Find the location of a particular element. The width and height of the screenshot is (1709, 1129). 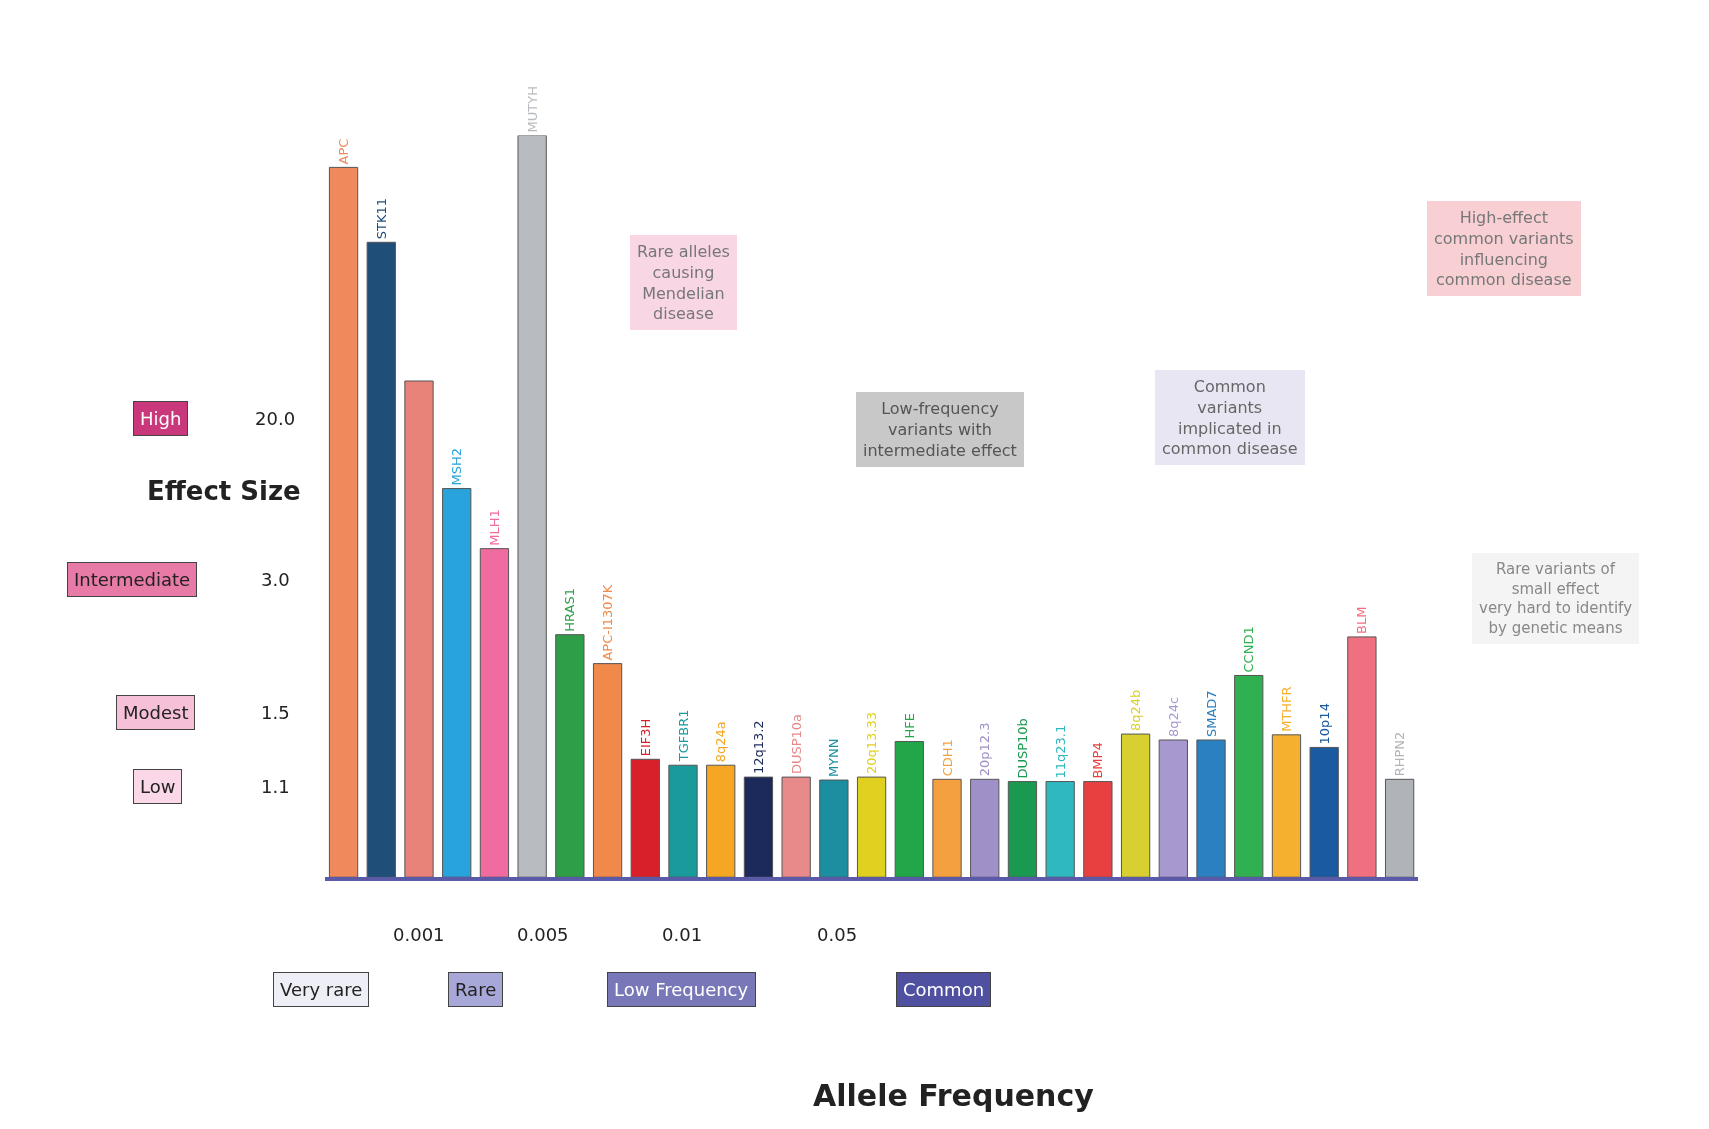

x-tick-label: 8q24b is located at coordinates (1136, 710).